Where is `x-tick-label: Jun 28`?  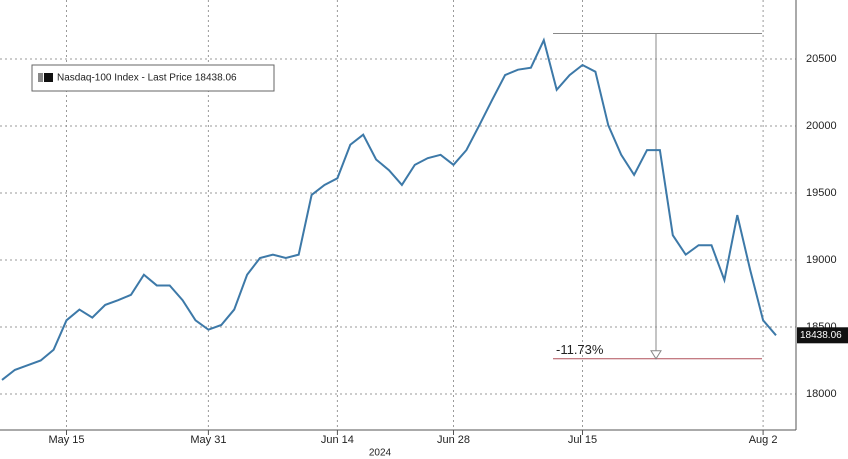 x-tick-label: Jun 28 is located at coordinates (453, 440).